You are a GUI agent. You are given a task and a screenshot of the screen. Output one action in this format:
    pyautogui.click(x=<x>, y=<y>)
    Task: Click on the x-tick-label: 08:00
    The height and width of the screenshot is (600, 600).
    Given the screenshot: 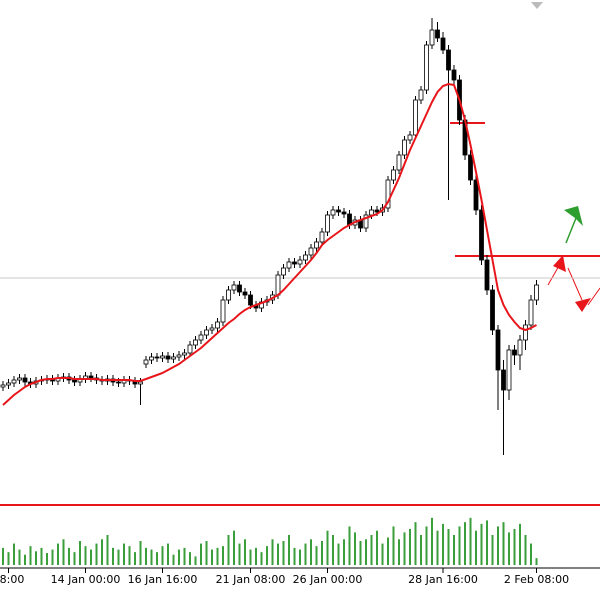 What is the action you would take?
    pyautogui.click(x=12, y=579)
    